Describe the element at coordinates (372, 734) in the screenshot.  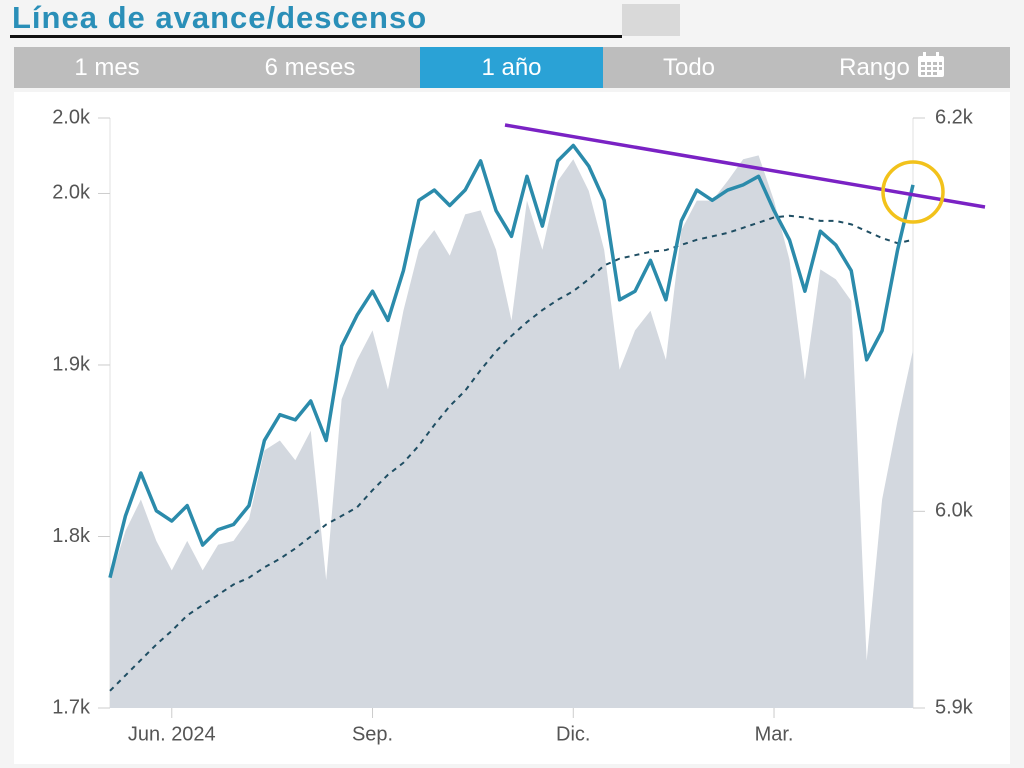
I see `x-tick-label: Sep.` at that location.